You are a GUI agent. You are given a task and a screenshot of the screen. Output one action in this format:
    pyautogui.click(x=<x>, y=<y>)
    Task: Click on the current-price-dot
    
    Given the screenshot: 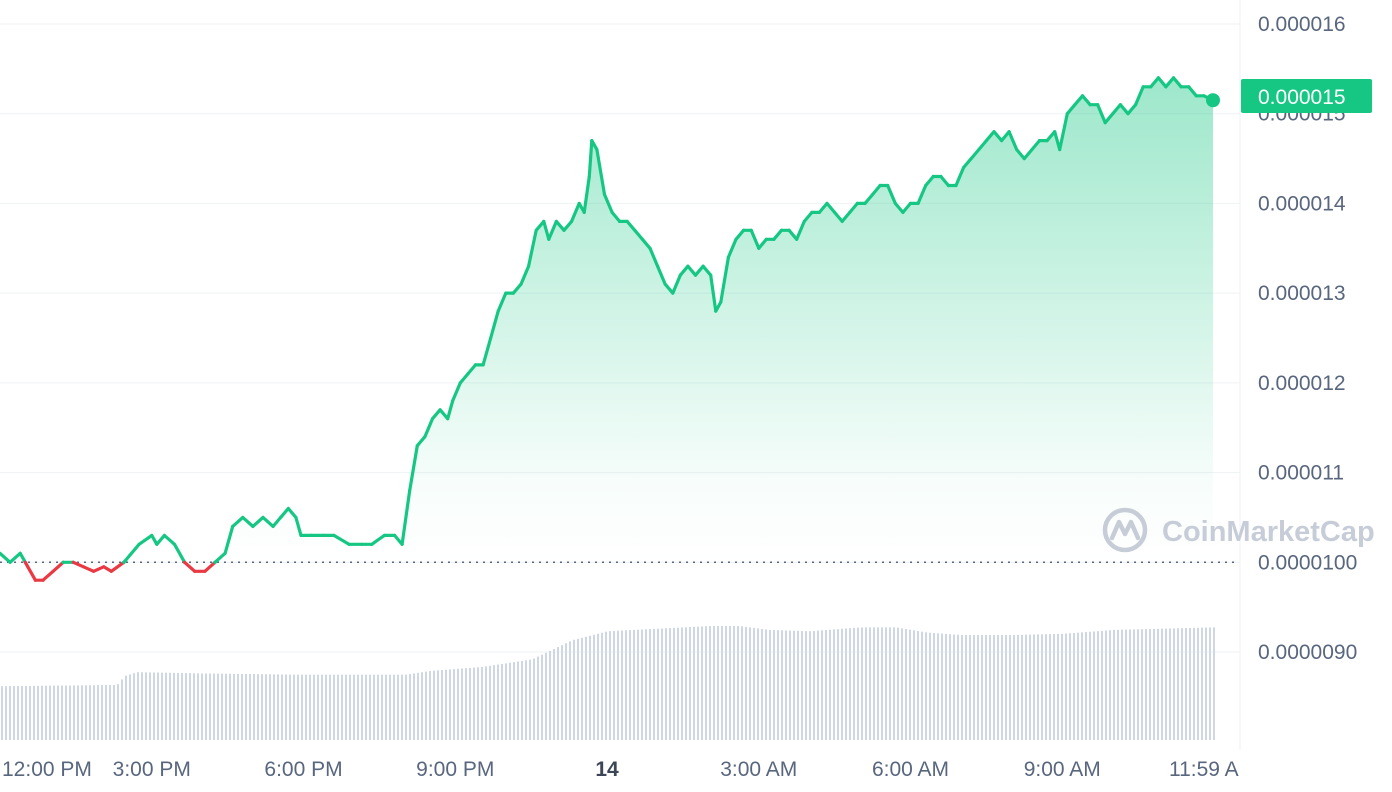 What is the action you would take?
    pyautogui.click(x=1212, y=100)
    